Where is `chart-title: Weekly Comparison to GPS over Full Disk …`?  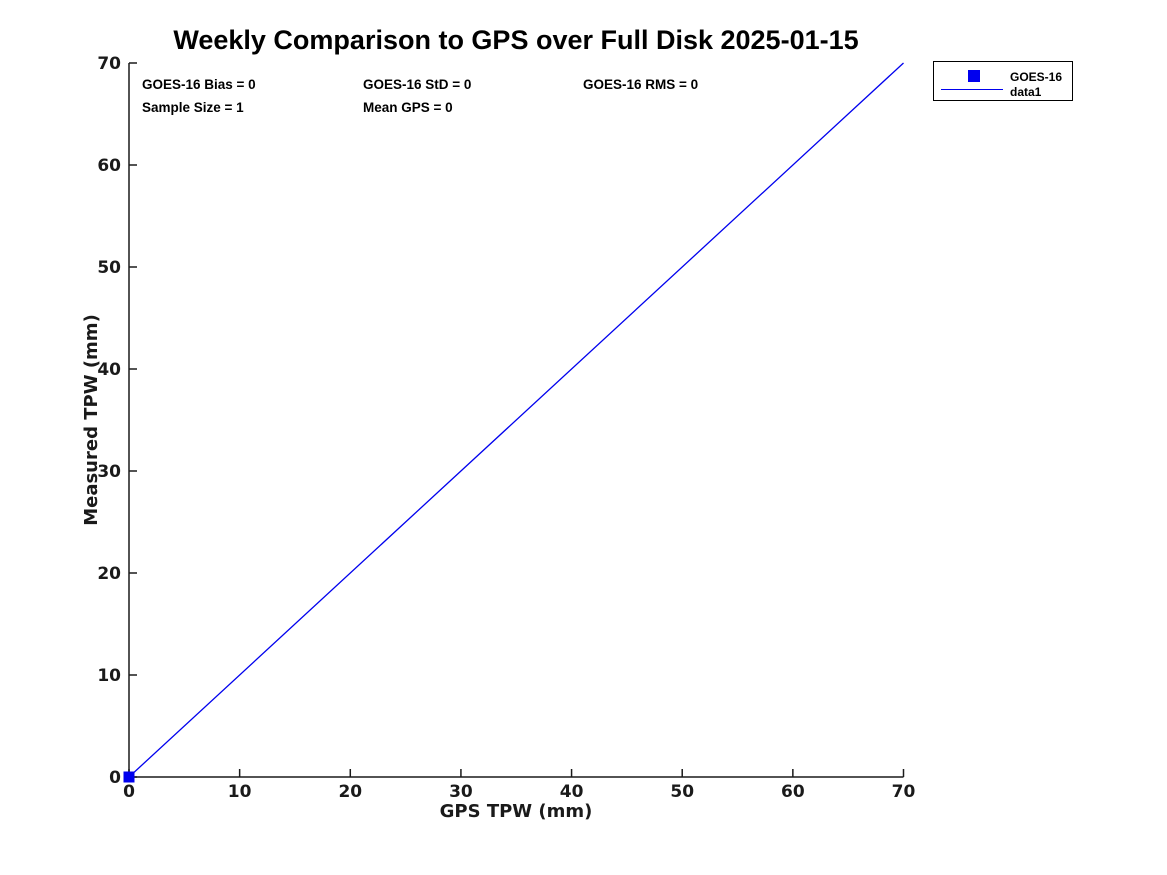
chart-title: Weekly Comparison to GPS over Full Disk … is located at coordinates (516, 40).